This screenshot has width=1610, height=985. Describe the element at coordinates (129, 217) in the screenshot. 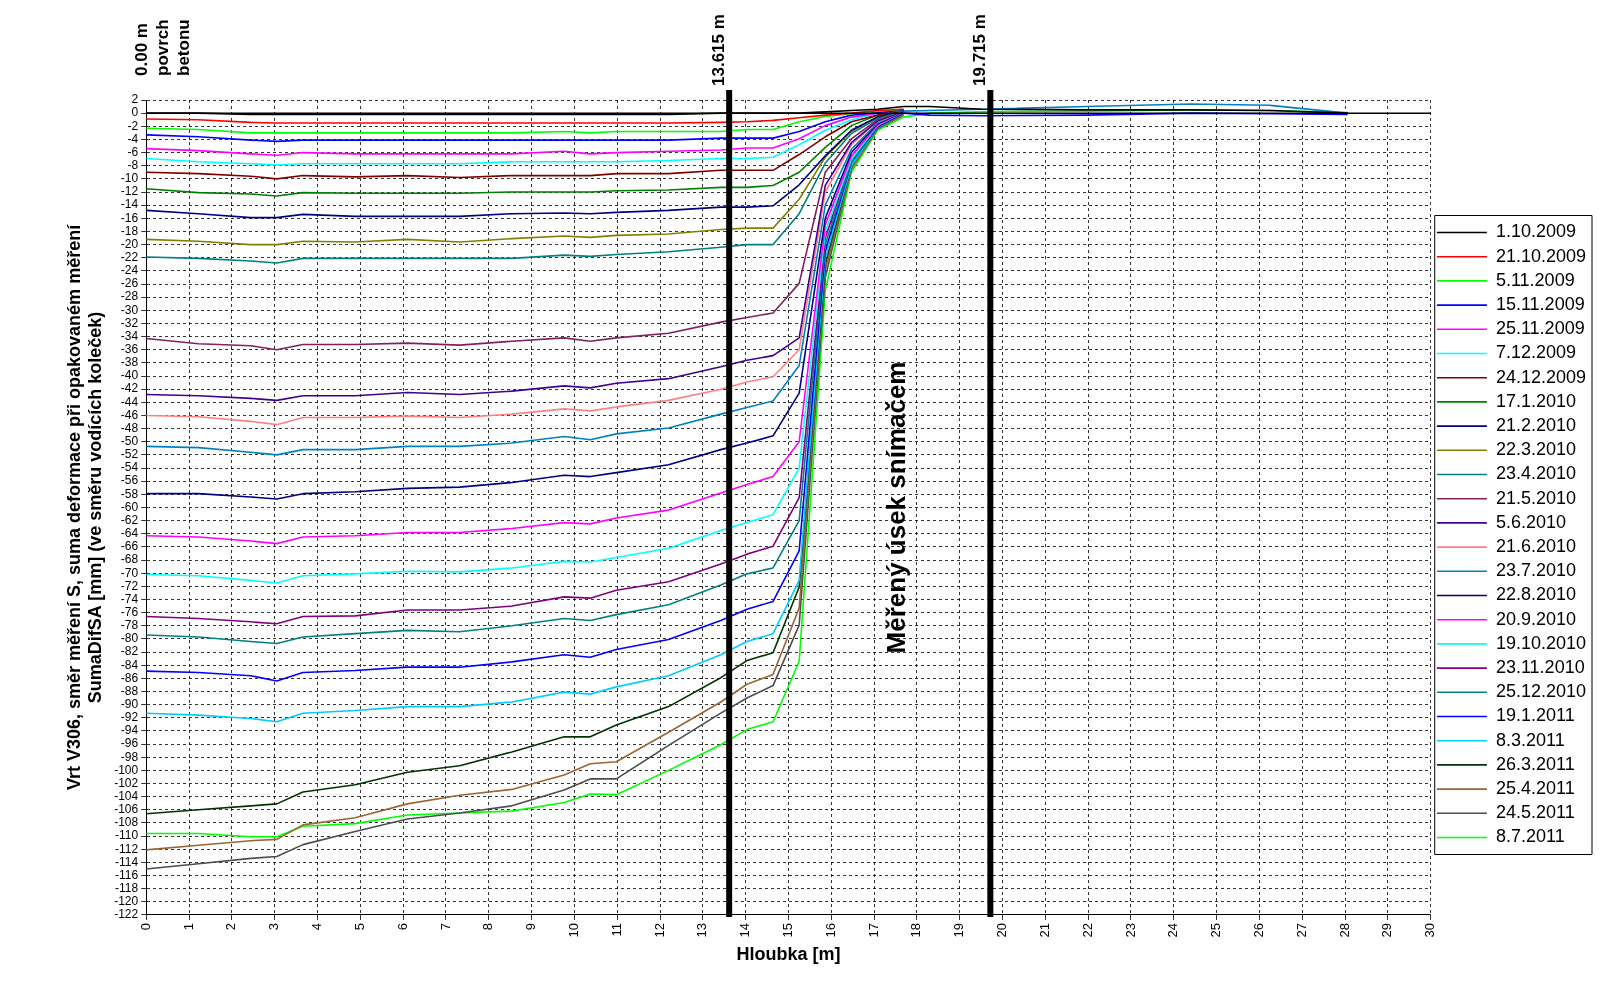

I see `y-tick-label: -16` at that location.